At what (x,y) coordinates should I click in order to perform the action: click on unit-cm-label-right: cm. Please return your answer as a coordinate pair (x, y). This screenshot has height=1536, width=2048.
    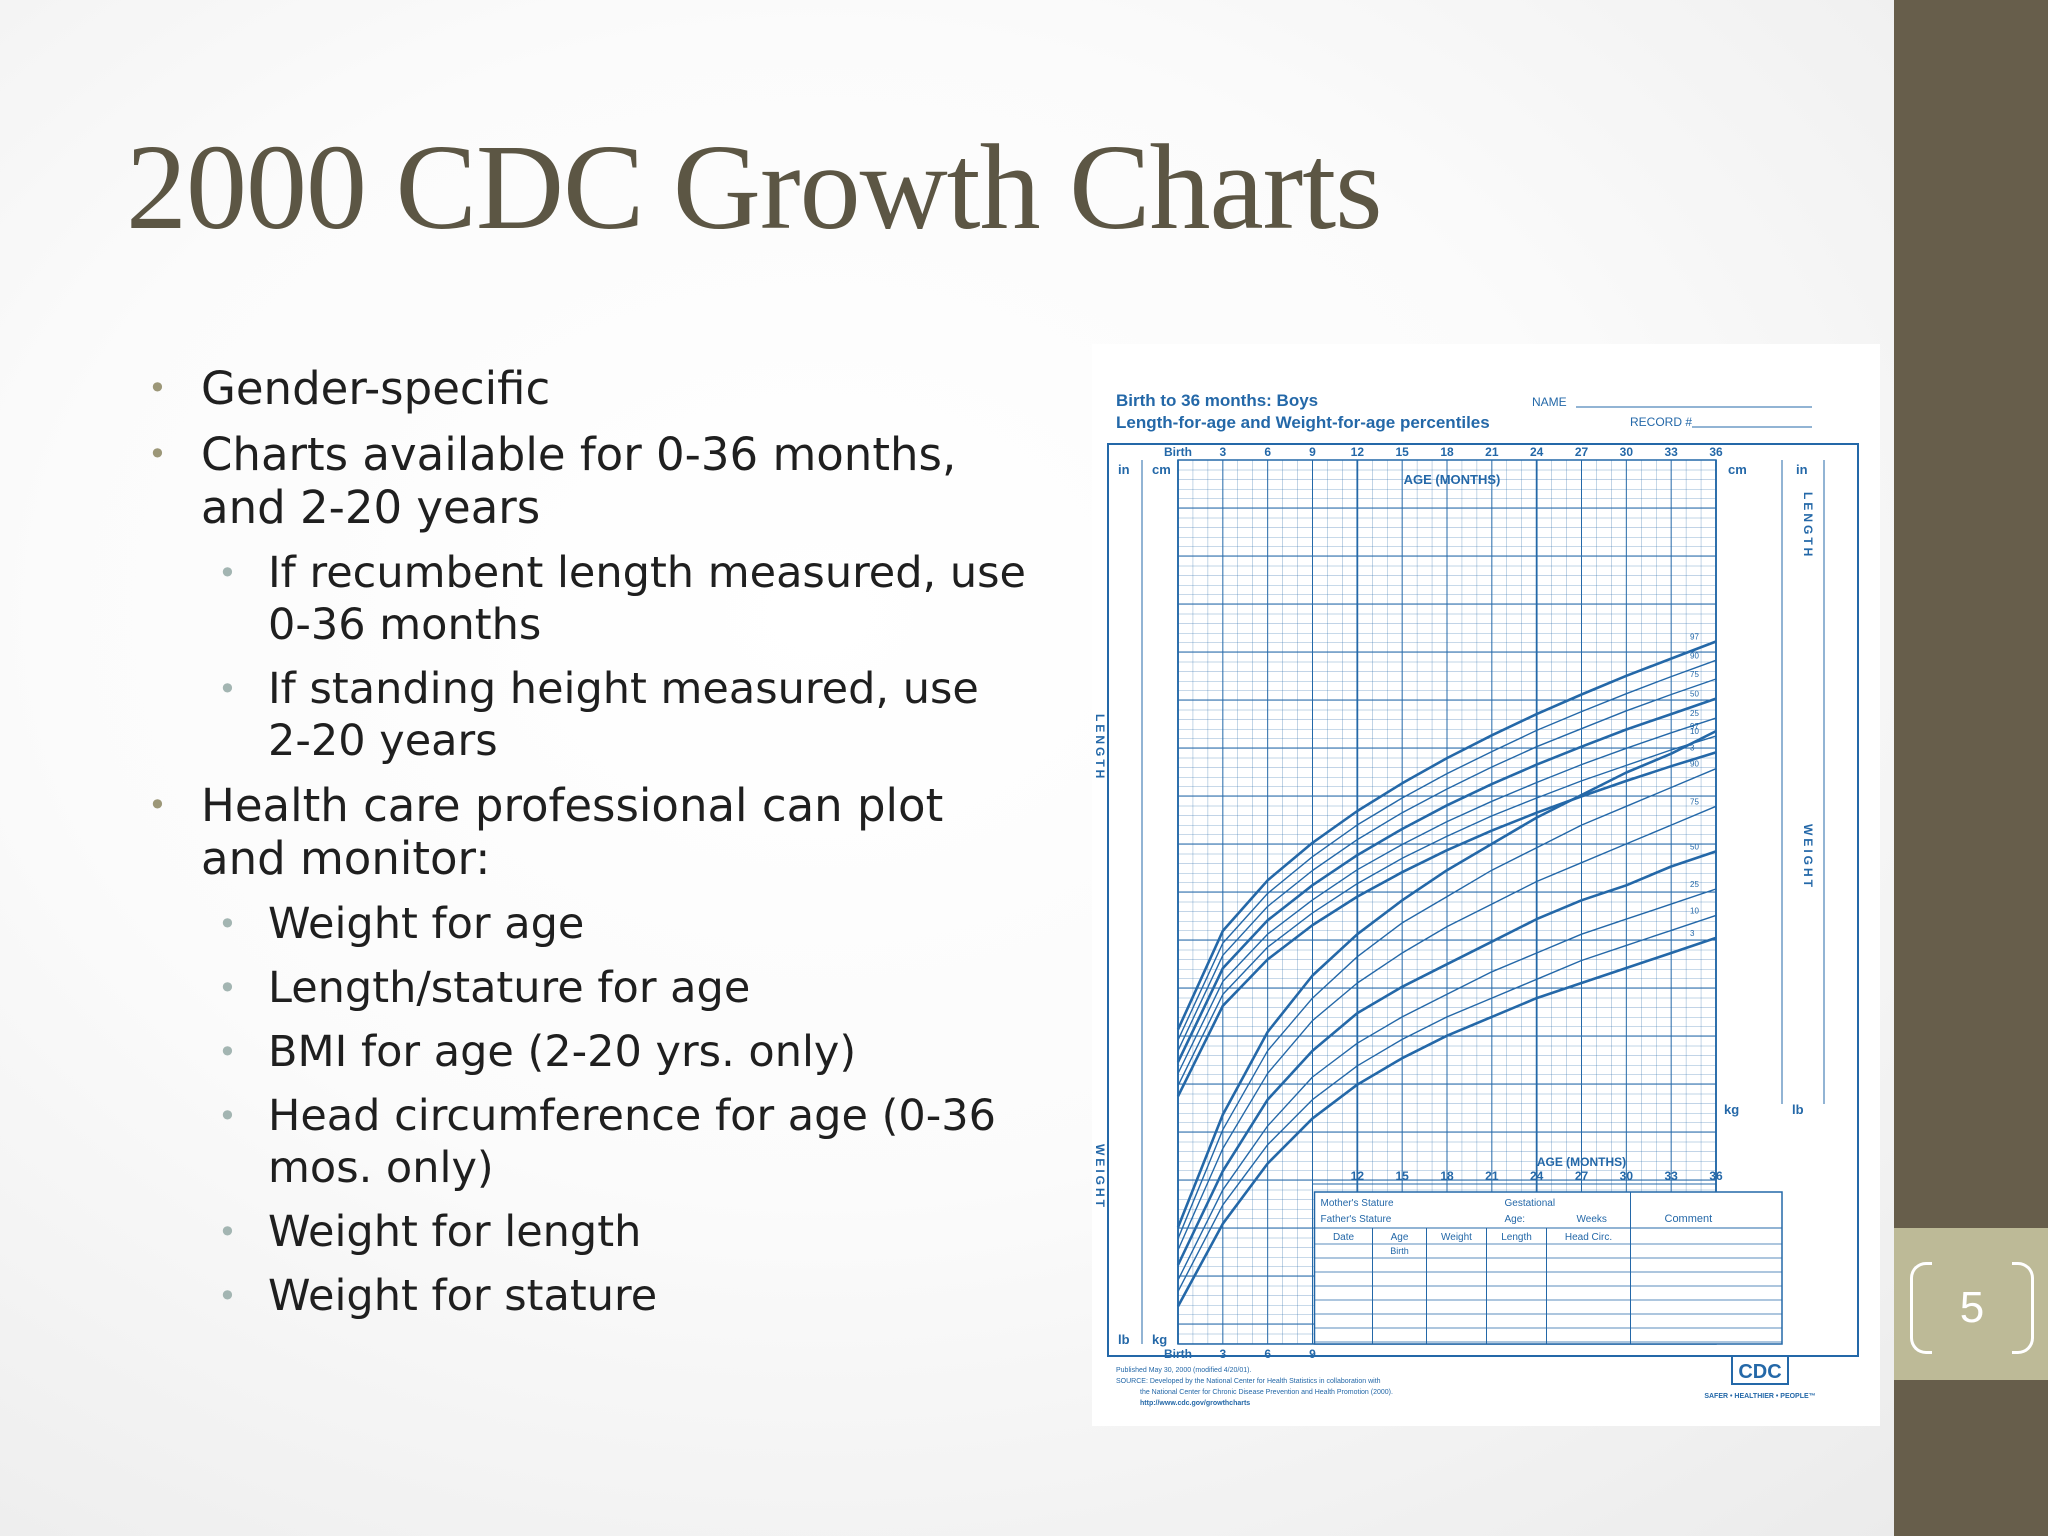
    Looking at the image, I should click on (1737, 469).